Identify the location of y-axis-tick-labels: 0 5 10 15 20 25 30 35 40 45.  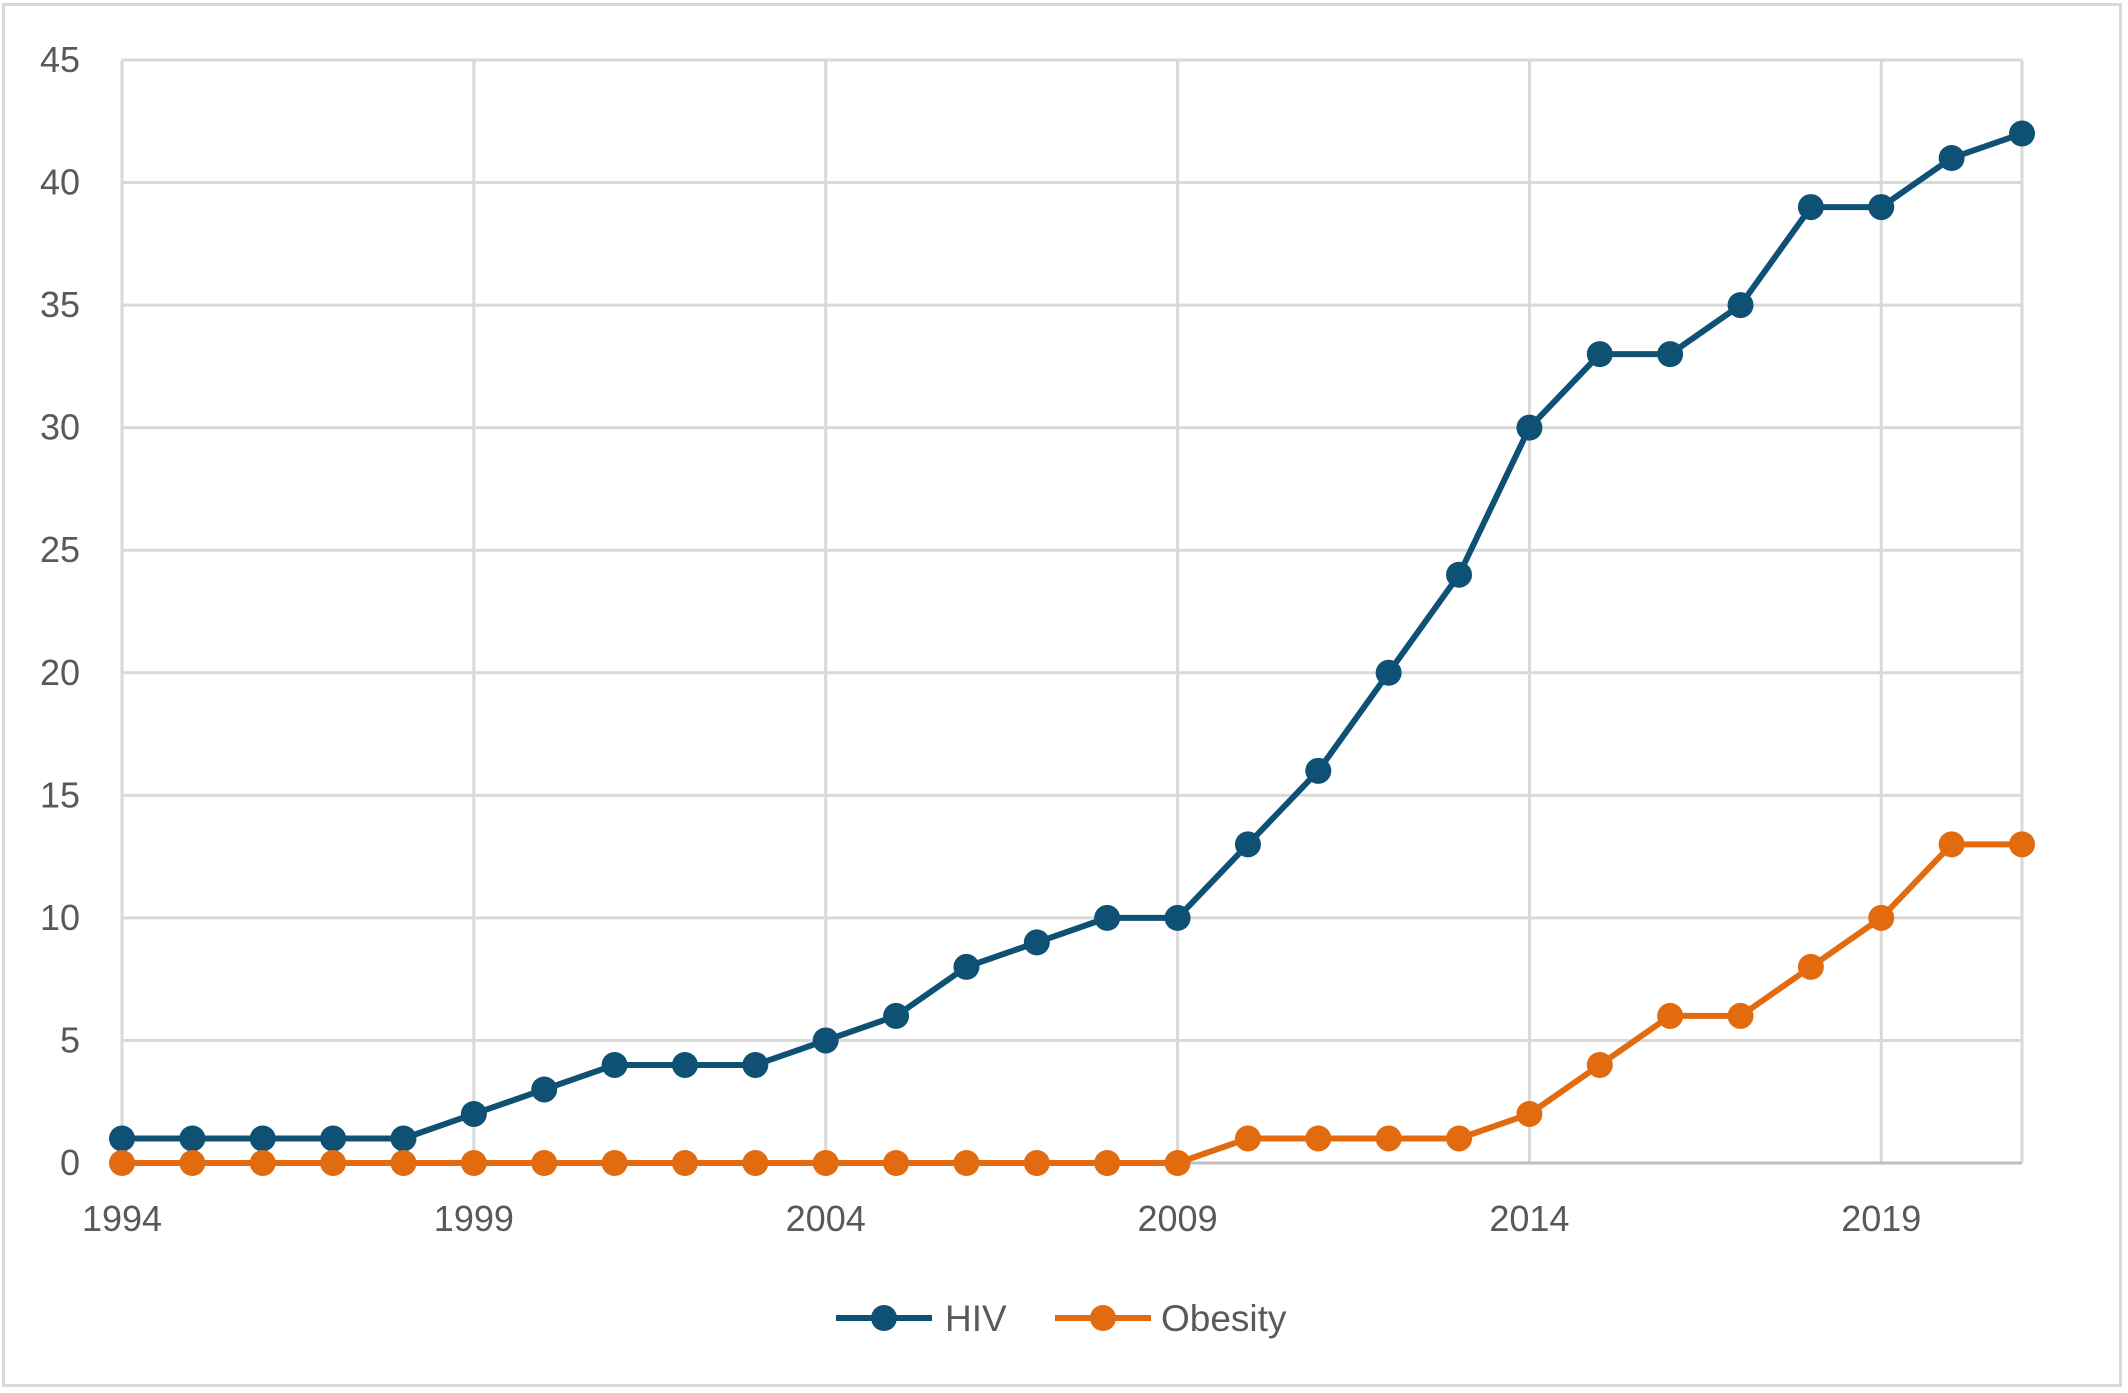
(60, 611).